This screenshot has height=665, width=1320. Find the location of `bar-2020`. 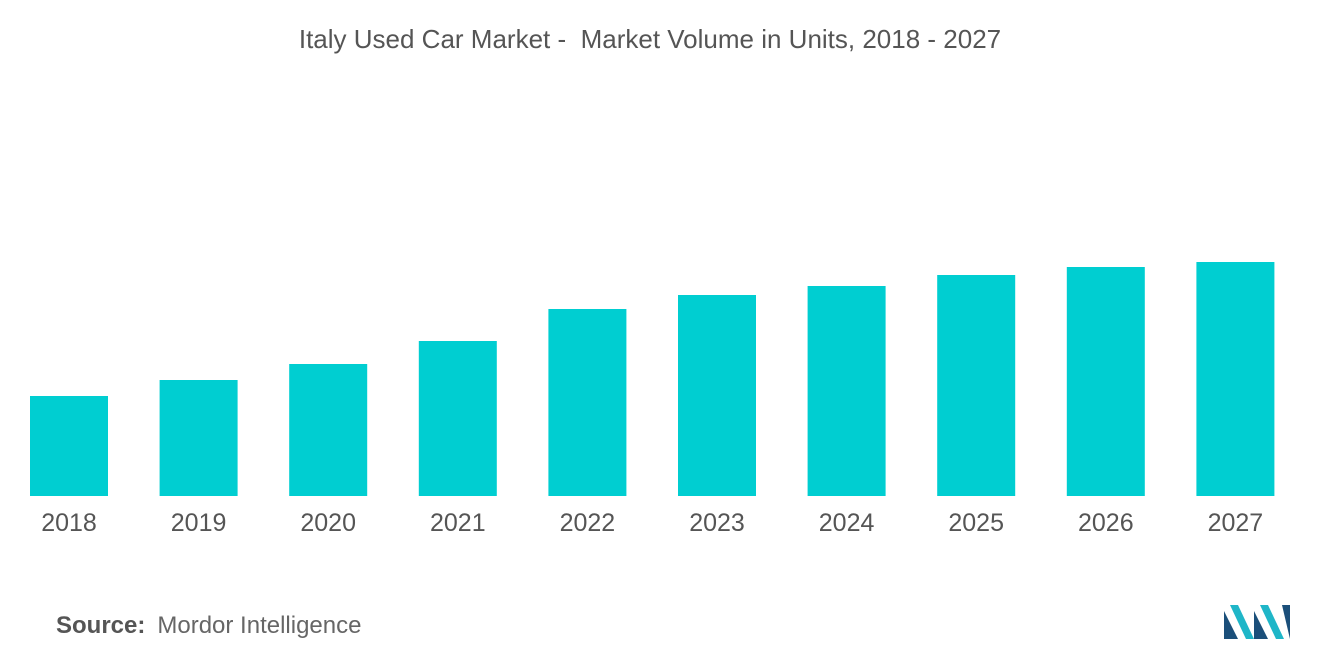

bar-2020 is located at coordinates (328, 430).